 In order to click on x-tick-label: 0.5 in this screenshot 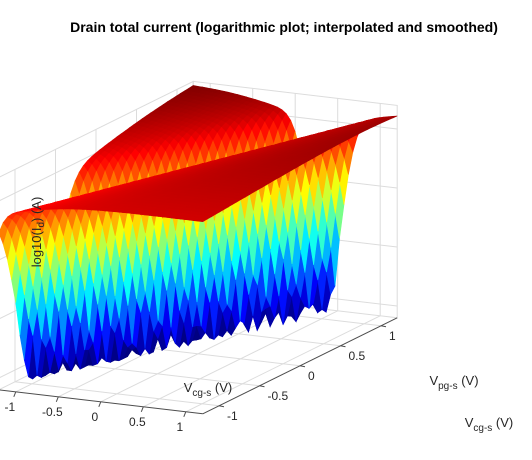, I will do `click(137, 422)`.